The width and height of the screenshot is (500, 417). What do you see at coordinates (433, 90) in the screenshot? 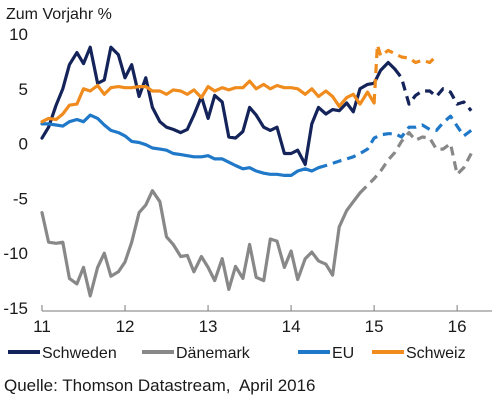
I see `series-line-schweden-prognose` at bounding box center [433, 90].